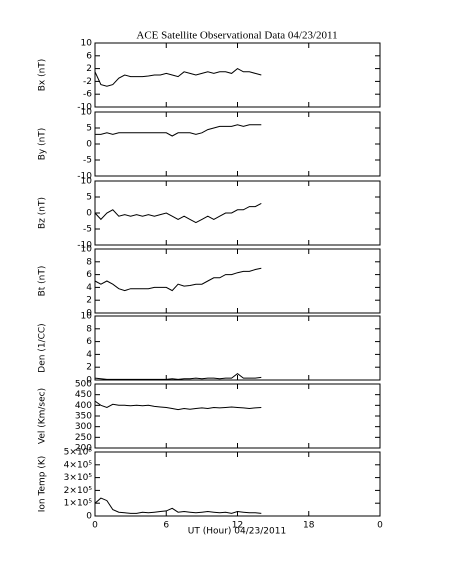  Describe the element at coordinates (83, 427) in the screenshot. I see `y-tick-label: 300` at that location.